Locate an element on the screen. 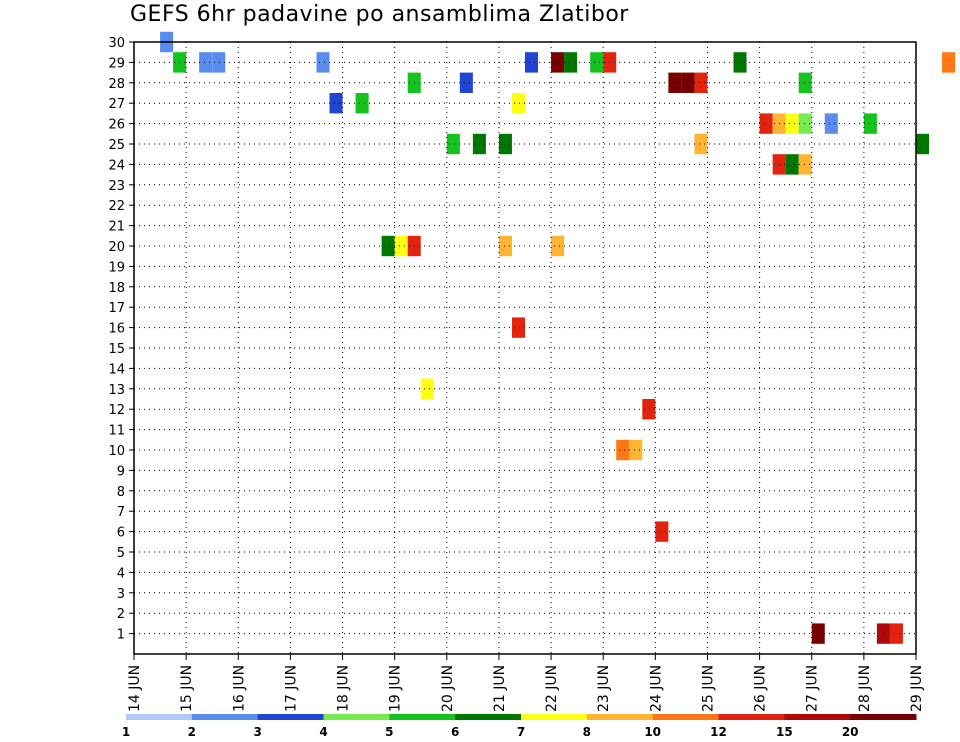 This screenshot has width=960, height=742. y-tick-label: 13 is located at coordinates (116, 390).